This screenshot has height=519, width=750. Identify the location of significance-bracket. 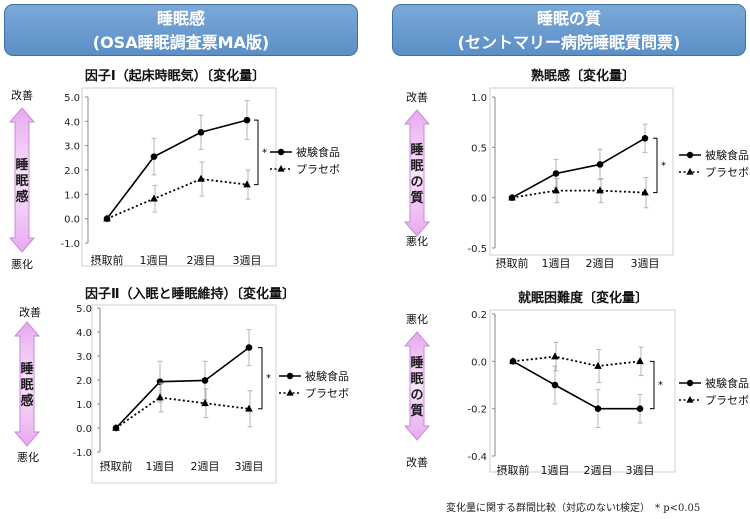
(260, 378).